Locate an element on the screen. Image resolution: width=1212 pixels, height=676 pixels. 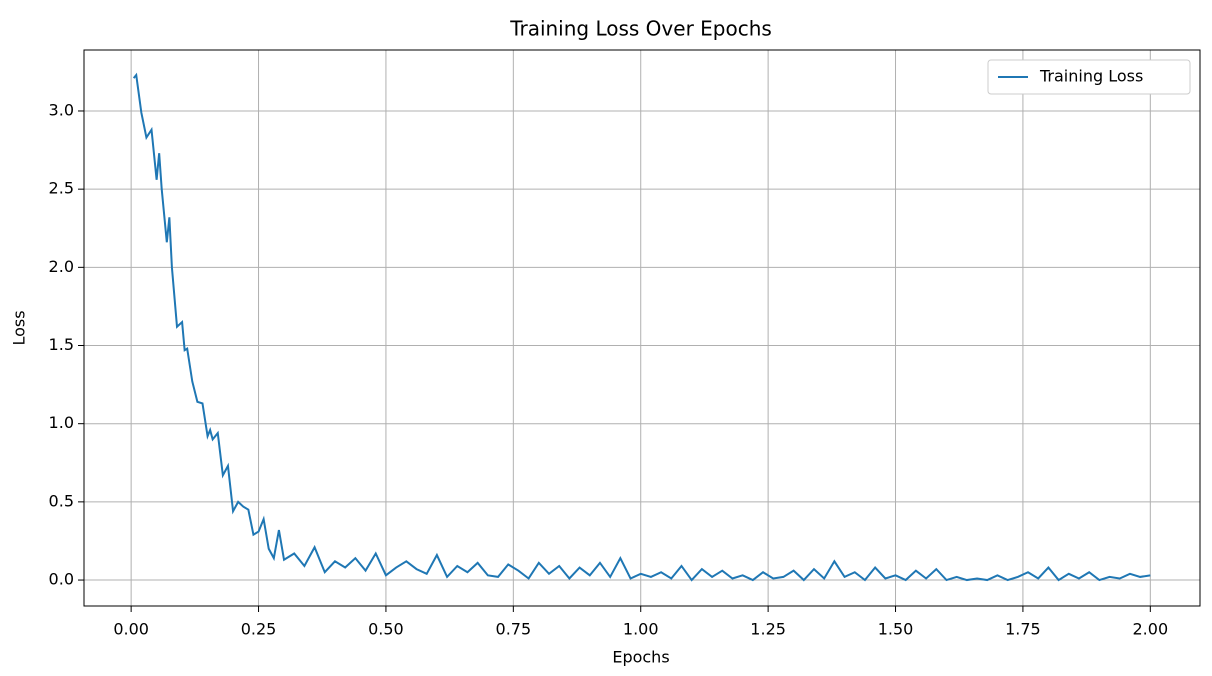
x-tick-label: 1.75 is located at coordinates (1023, 629).